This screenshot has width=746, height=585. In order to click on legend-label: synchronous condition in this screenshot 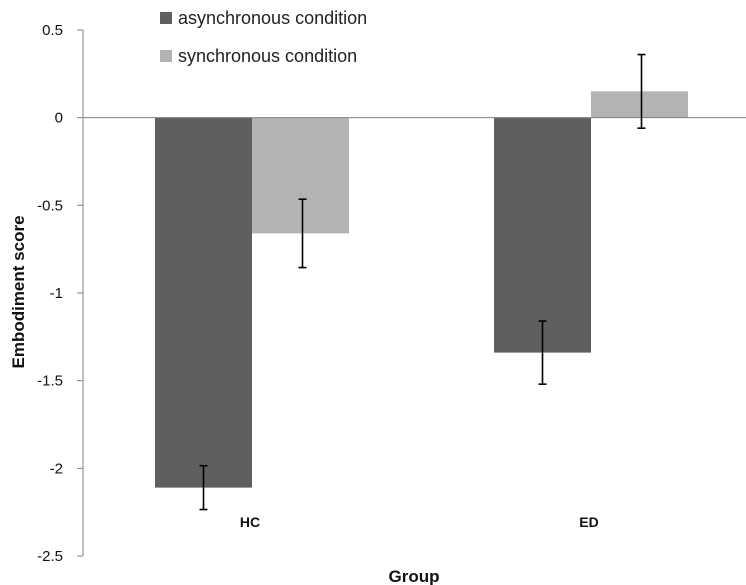, I will do `click(267, 56)`.